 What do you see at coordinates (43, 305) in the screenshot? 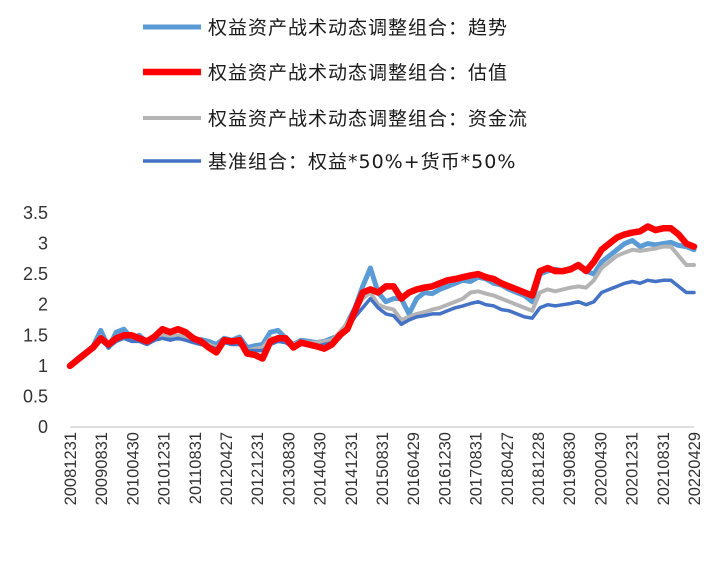
I see `y-tick-label: 2` at bounding box center [43, 305].